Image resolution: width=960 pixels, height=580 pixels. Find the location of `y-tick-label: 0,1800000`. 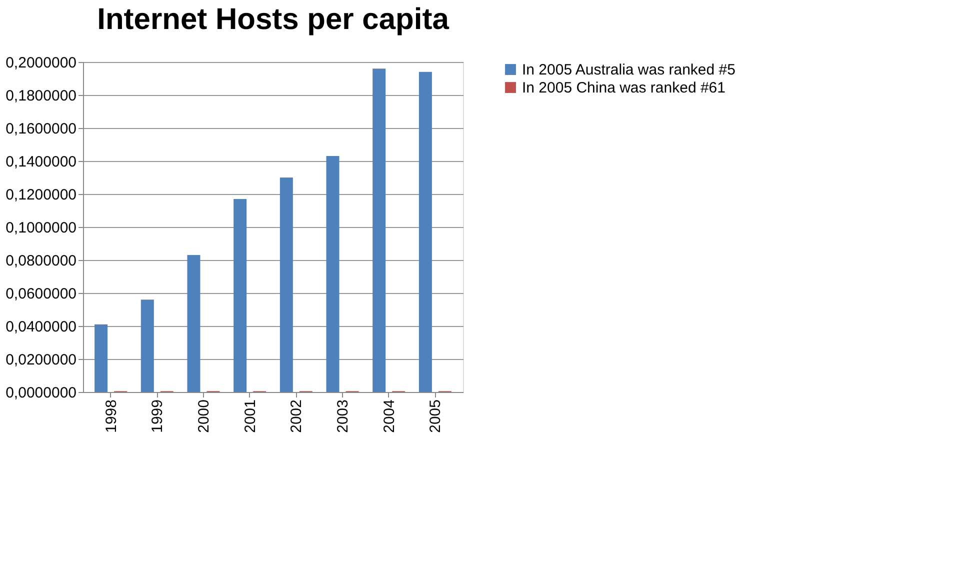

y-tick-label: 0,1800000 is located at coordinates (41, 96).